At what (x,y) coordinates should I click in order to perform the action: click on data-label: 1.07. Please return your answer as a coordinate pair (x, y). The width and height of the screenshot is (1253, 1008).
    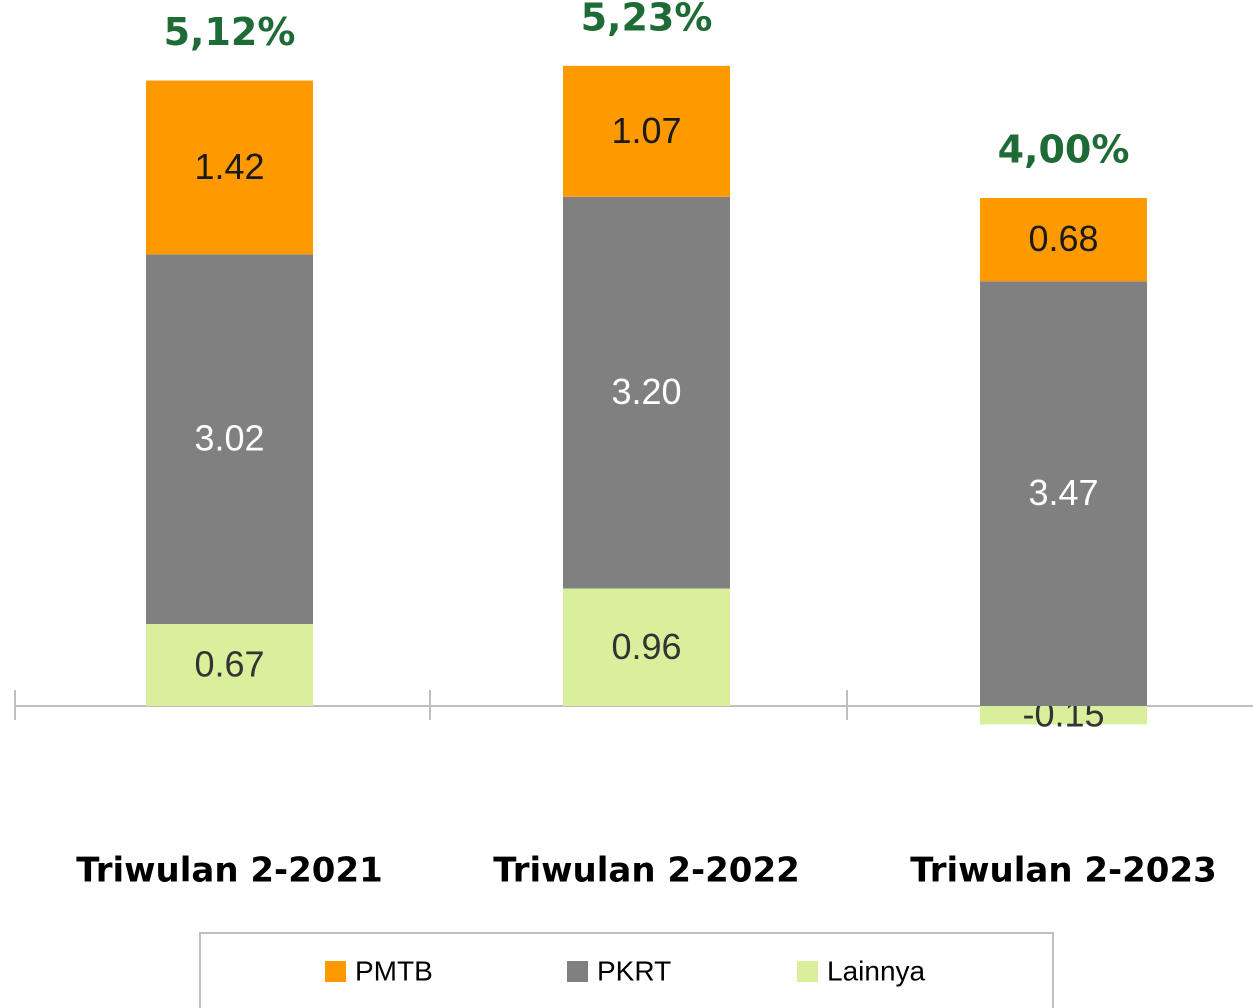
    Looking at the image, I should click on (646, 130).